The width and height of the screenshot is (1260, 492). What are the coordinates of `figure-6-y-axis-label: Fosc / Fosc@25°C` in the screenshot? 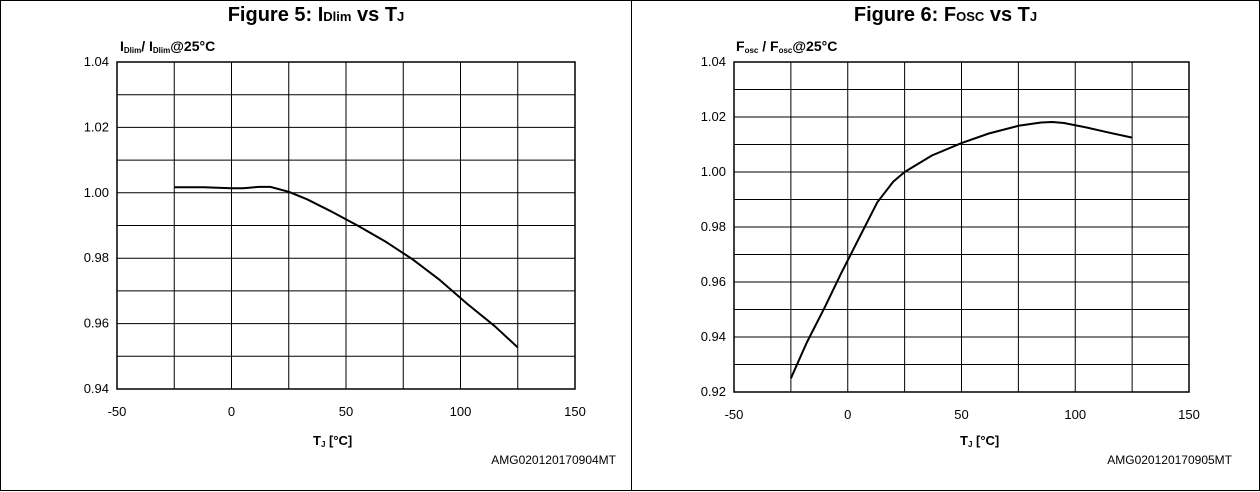 It's located at (786, 46).